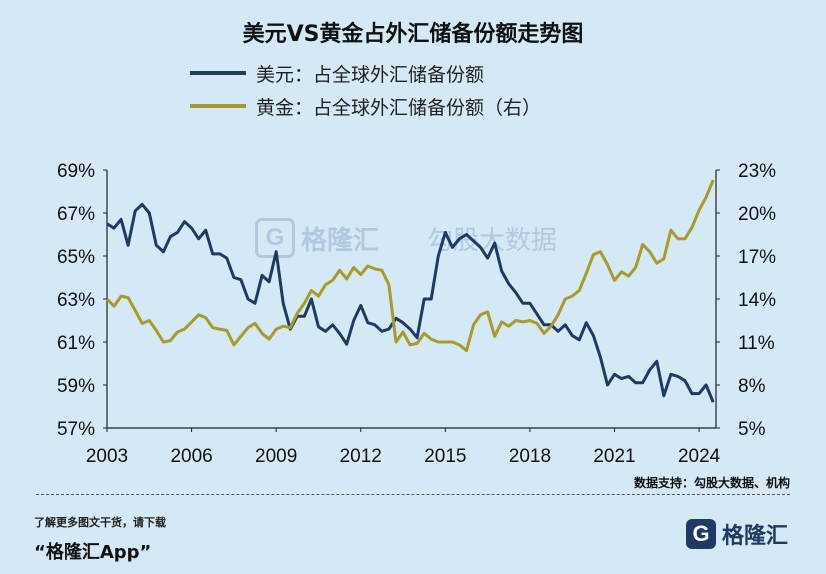  I want to click on x-tick-label: 2024, so click(699, 456).